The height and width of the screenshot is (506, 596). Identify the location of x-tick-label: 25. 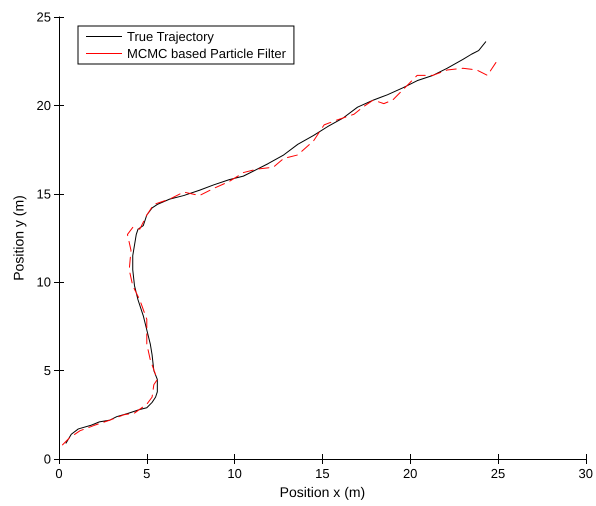
(498, 473).